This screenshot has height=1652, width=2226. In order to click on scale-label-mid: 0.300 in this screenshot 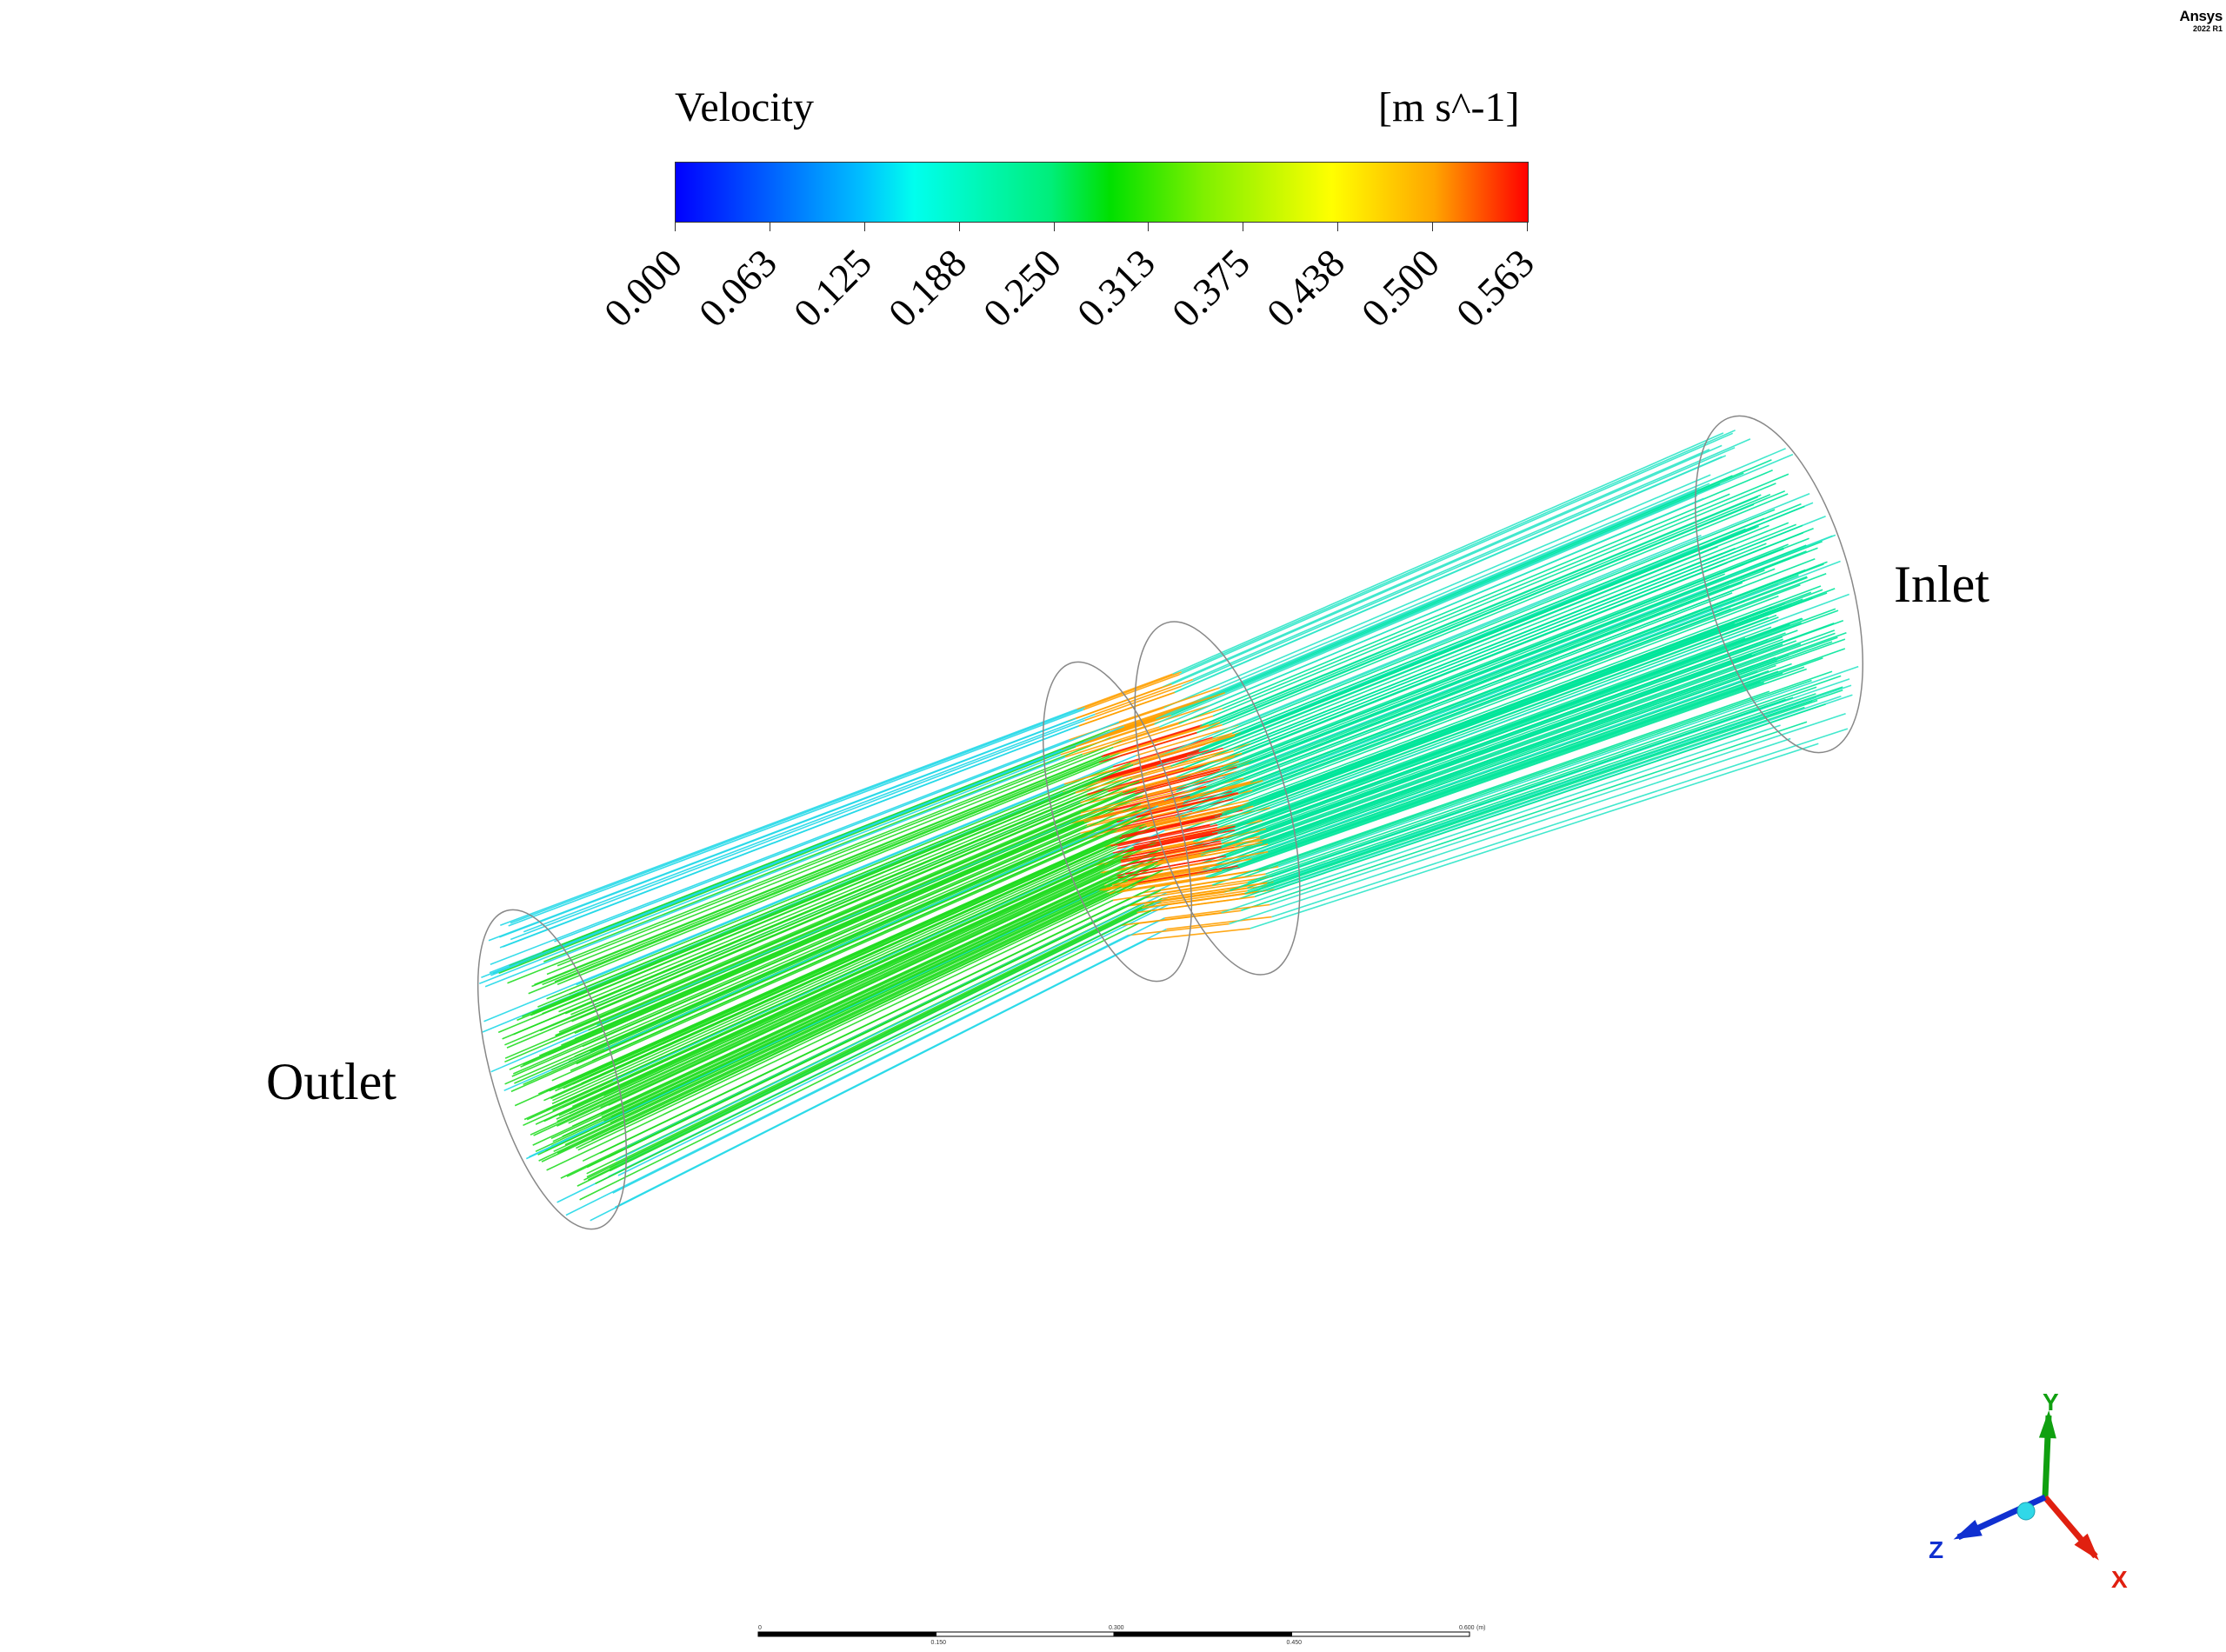, I will do `click(1116, 1628)`.